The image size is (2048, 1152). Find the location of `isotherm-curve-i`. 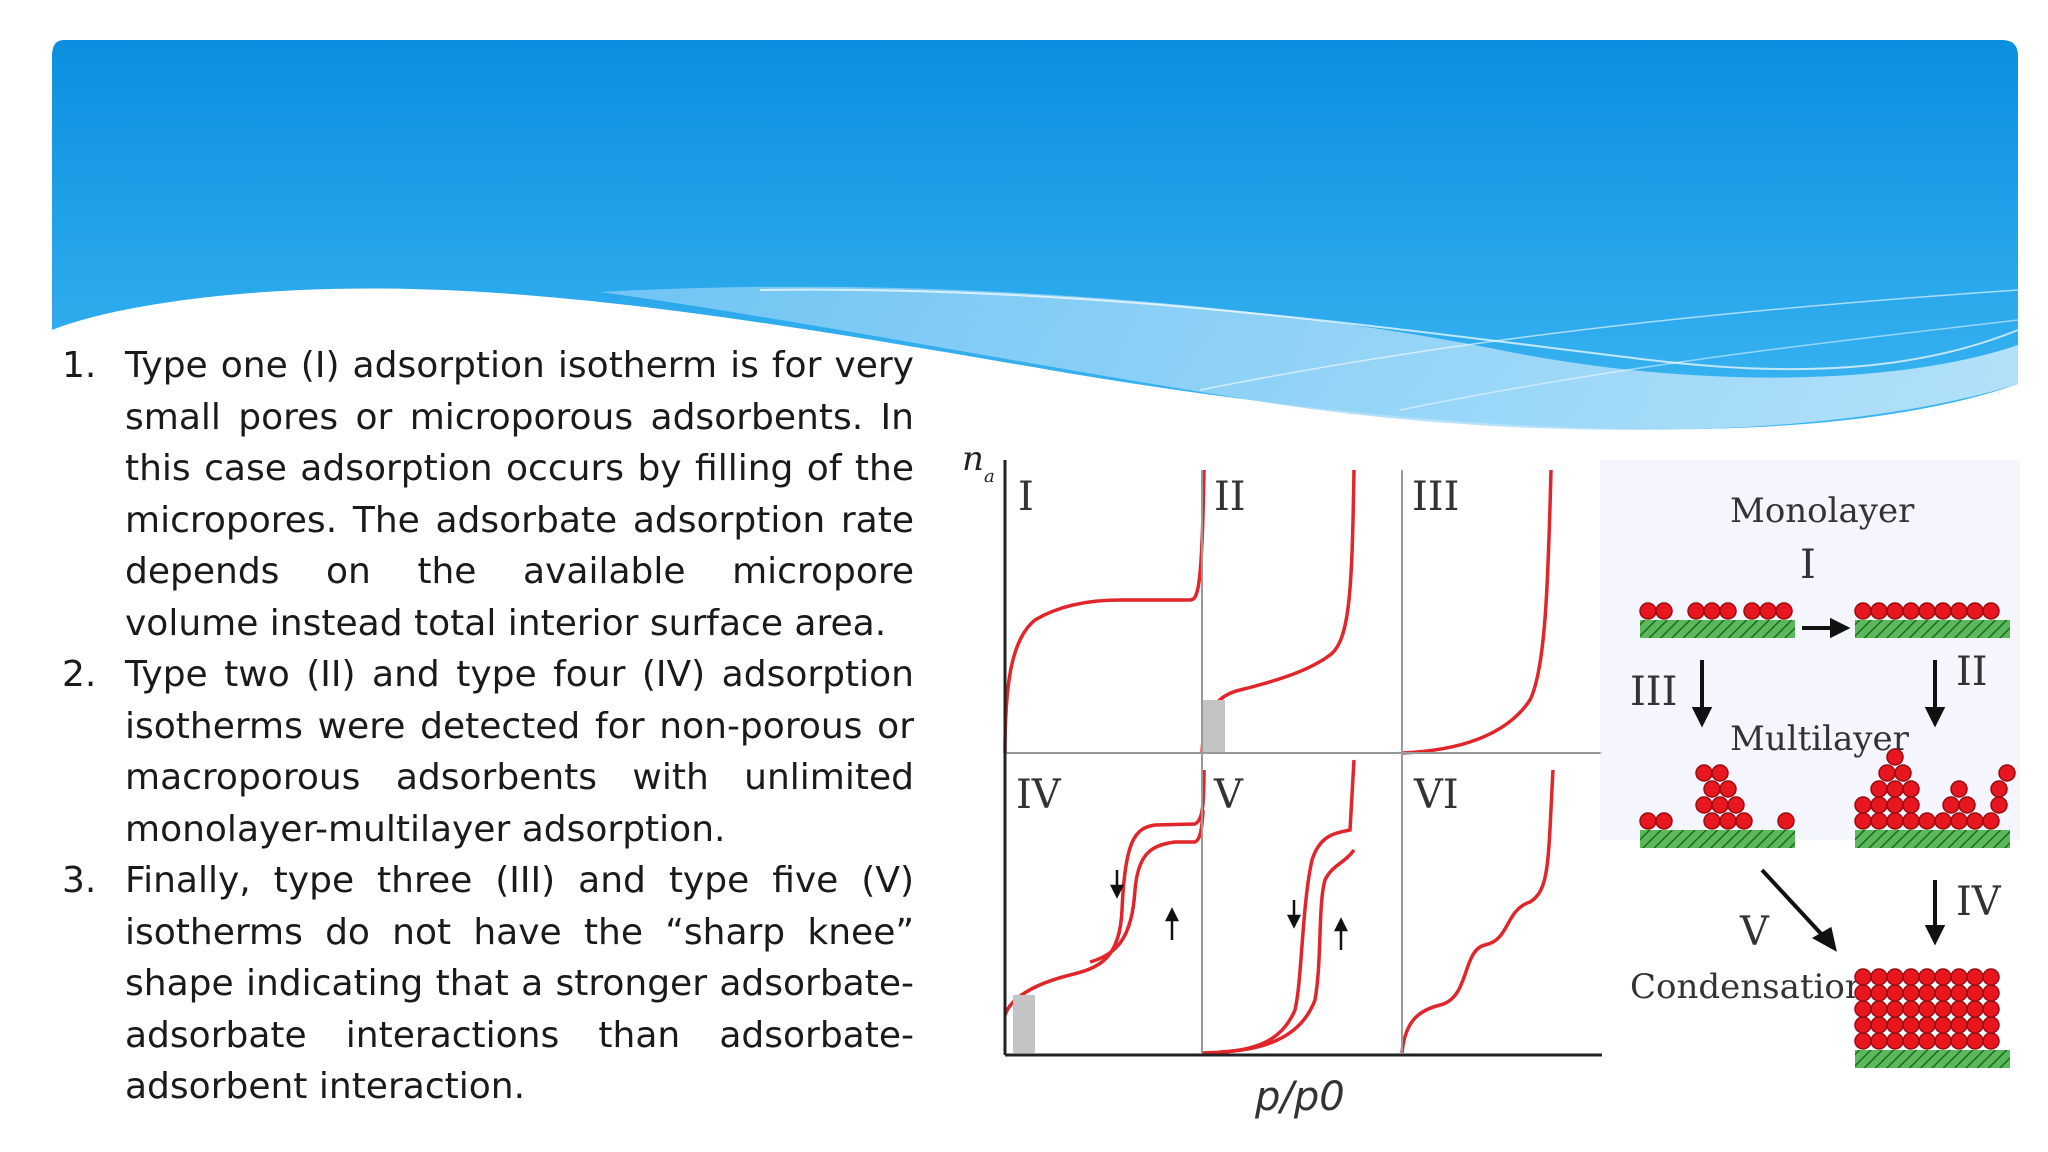

isotherm-curve-i is located at coordinates (1104, 611).